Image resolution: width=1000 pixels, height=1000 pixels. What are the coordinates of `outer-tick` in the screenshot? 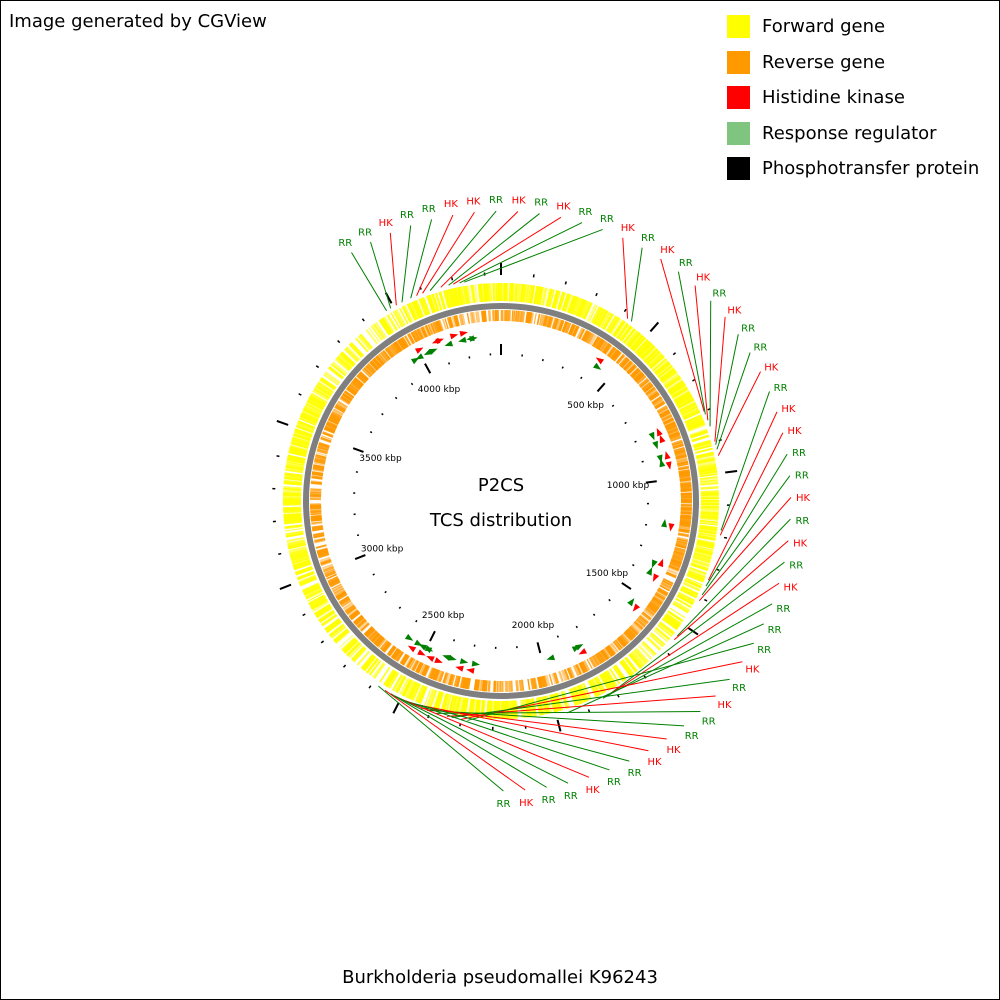 It's located at (718, 569).